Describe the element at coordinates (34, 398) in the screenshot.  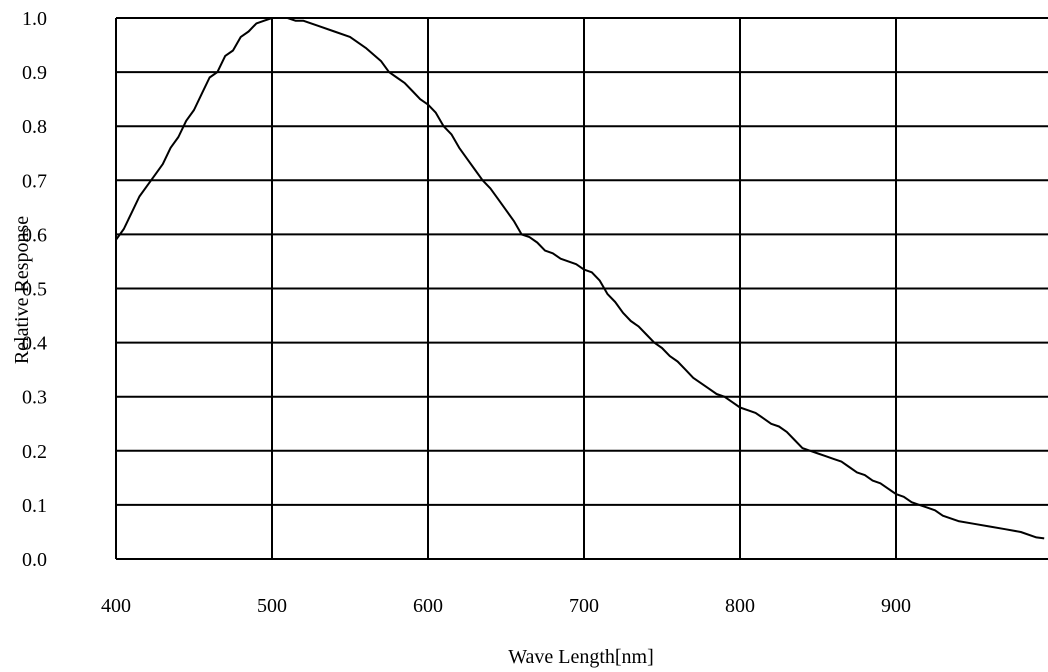
I see `y-tick-label-3: 0.3` at that location.